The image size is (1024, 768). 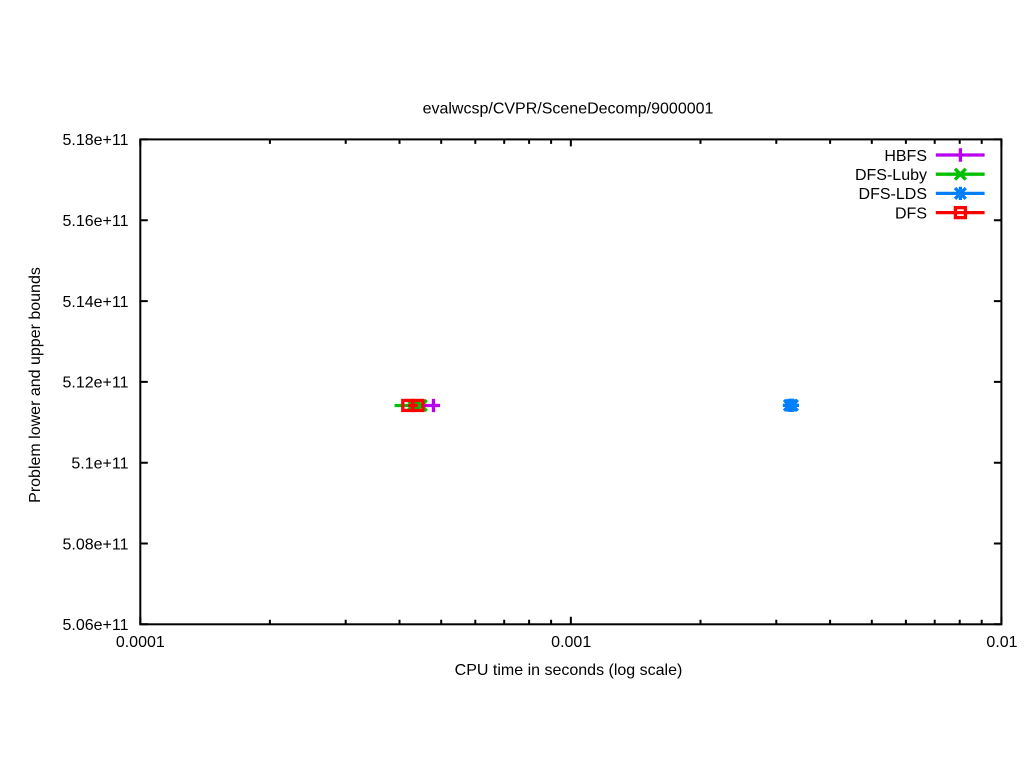 I want to click on svg-text: HBFS, so click(x=905, y=156).